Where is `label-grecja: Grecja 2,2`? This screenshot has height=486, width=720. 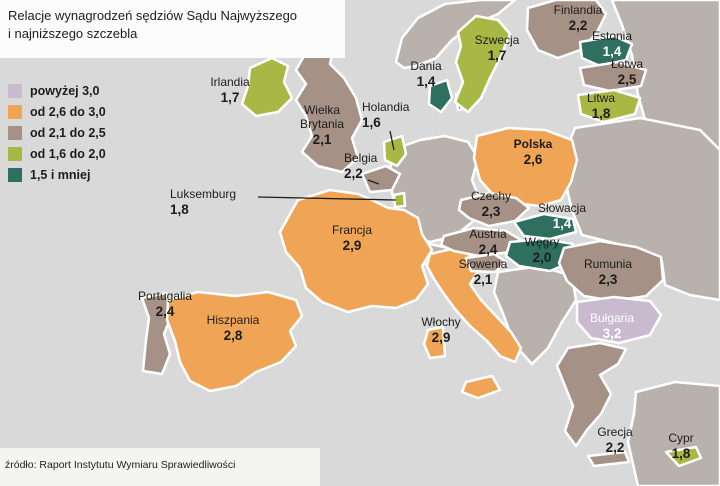 label-grecja: Grecja 2,2 is located at coordinates (615, 440).